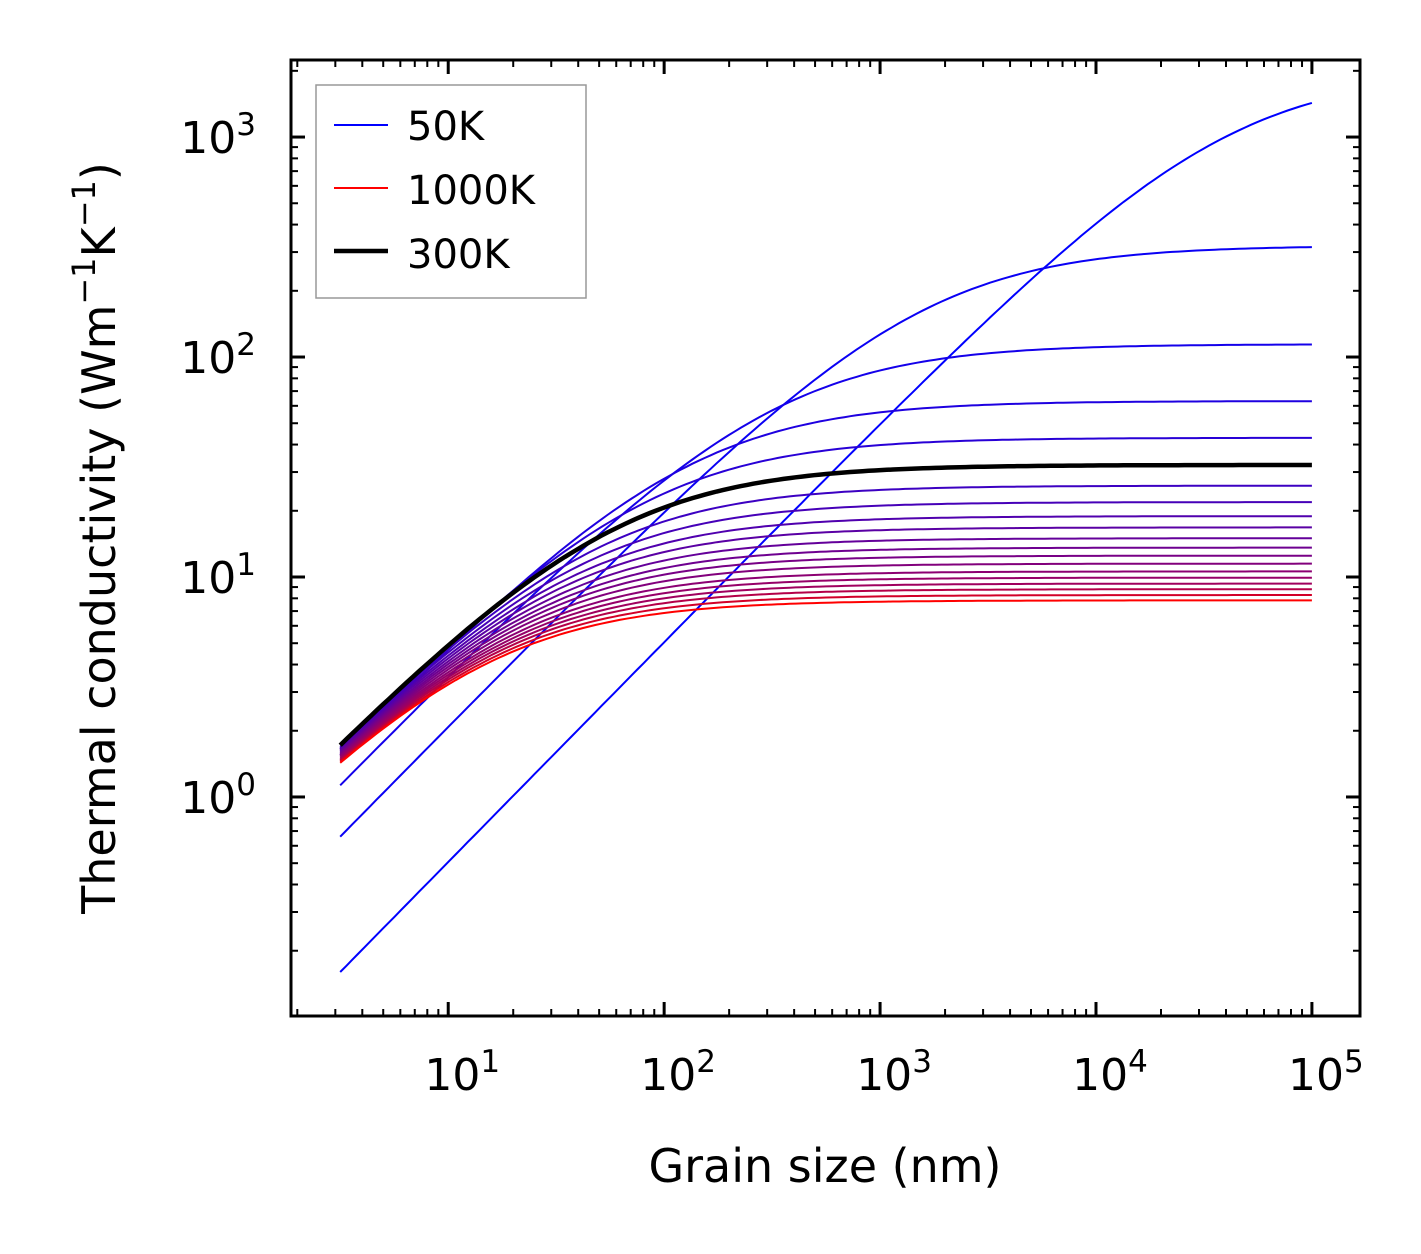 The image size is (1421, 1254). I want to click on series-line-500k, so click(825, 639).